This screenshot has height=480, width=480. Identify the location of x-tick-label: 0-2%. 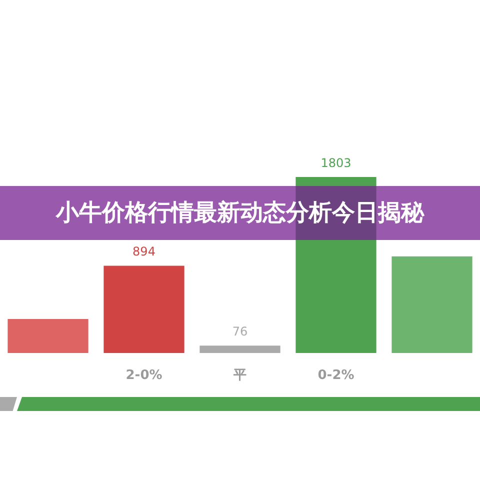
(336, 375).